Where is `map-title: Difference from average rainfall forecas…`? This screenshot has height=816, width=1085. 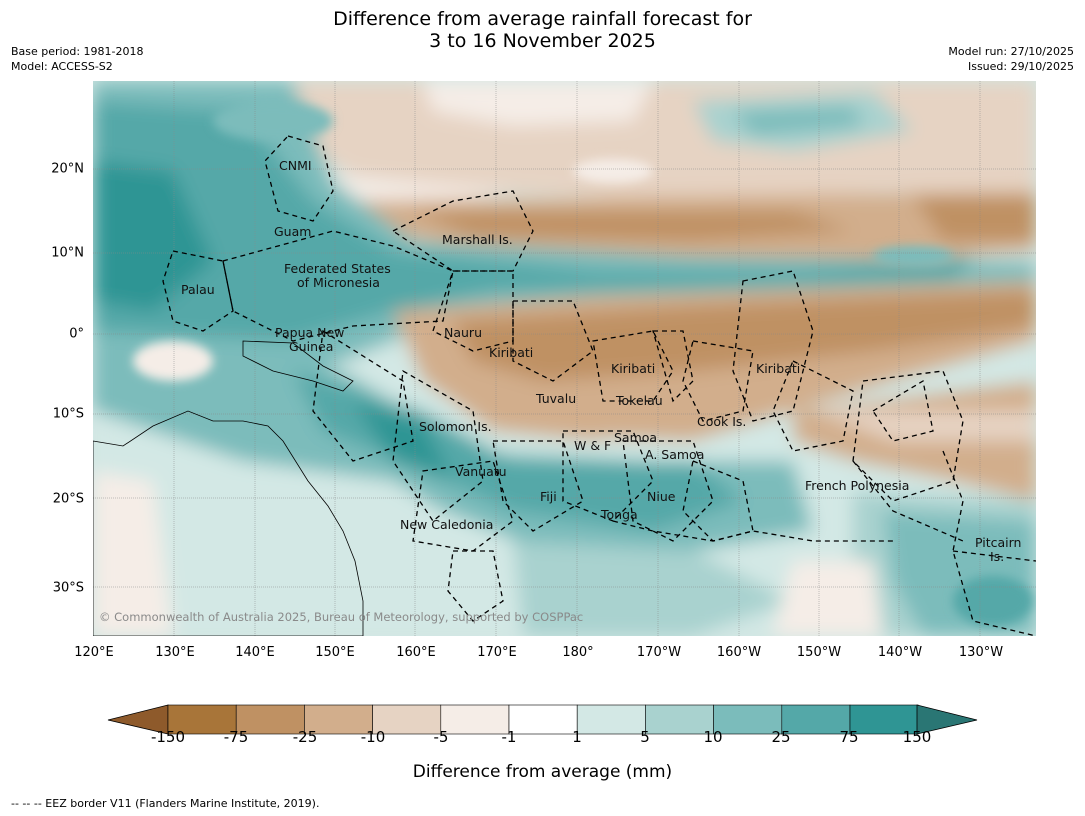 map-title: Difference from average rainfall forecas… is located at coordinates (542, 30).